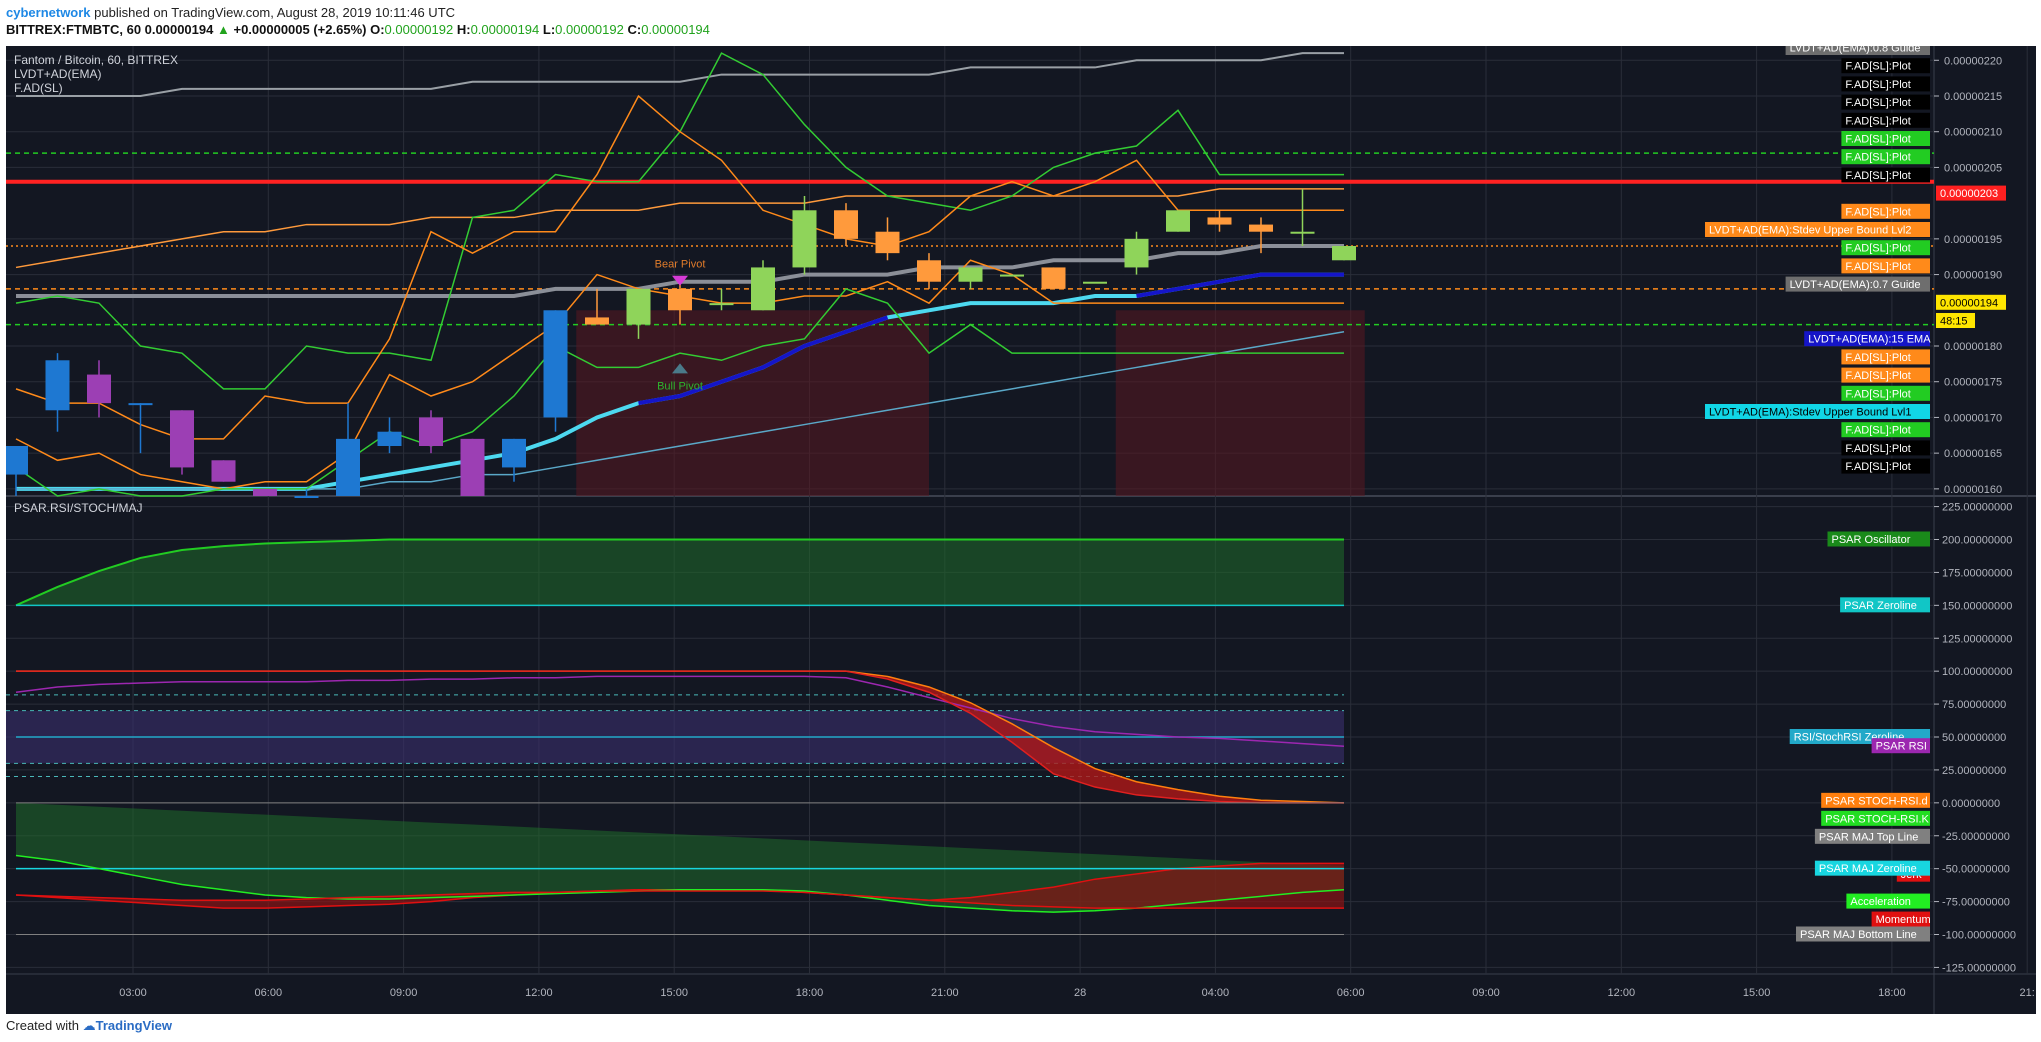  I want to click on price-tick-label: 0.00000165, so click(1973, 454).